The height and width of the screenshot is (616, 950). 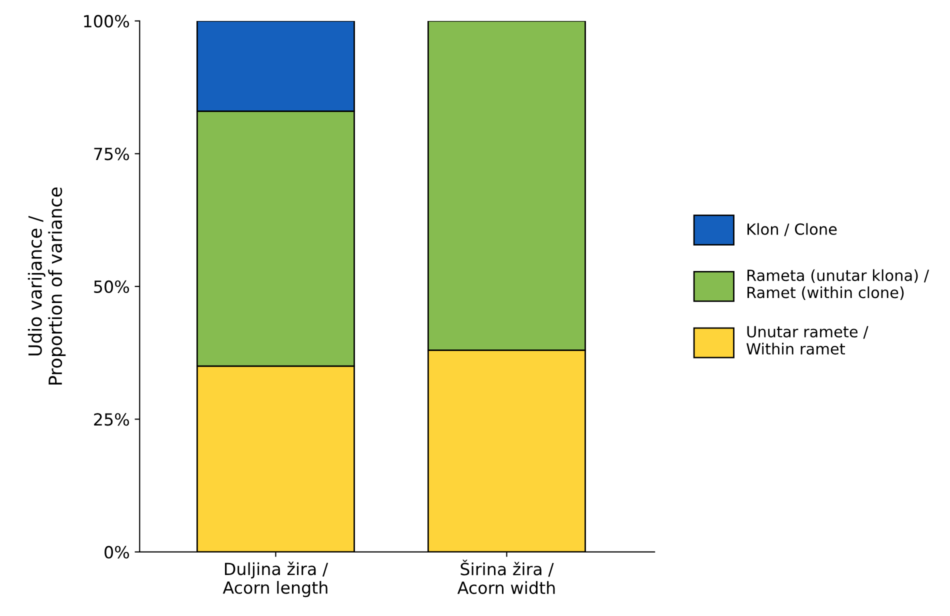 I want to click on y-tick-label: 25%, so click(x=112, y=419).